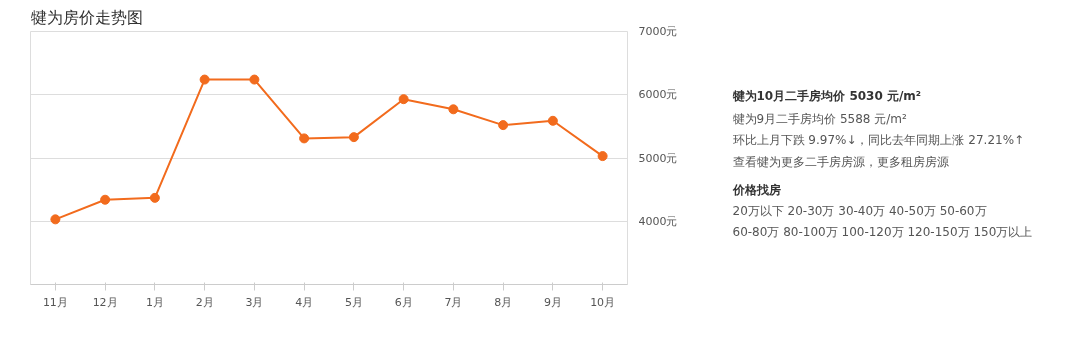 This screenshot has width=1080, height=339. Describe the element at coordinates (254, 302) in the screenshot. I see `x-tick-label: 3月` at that location.